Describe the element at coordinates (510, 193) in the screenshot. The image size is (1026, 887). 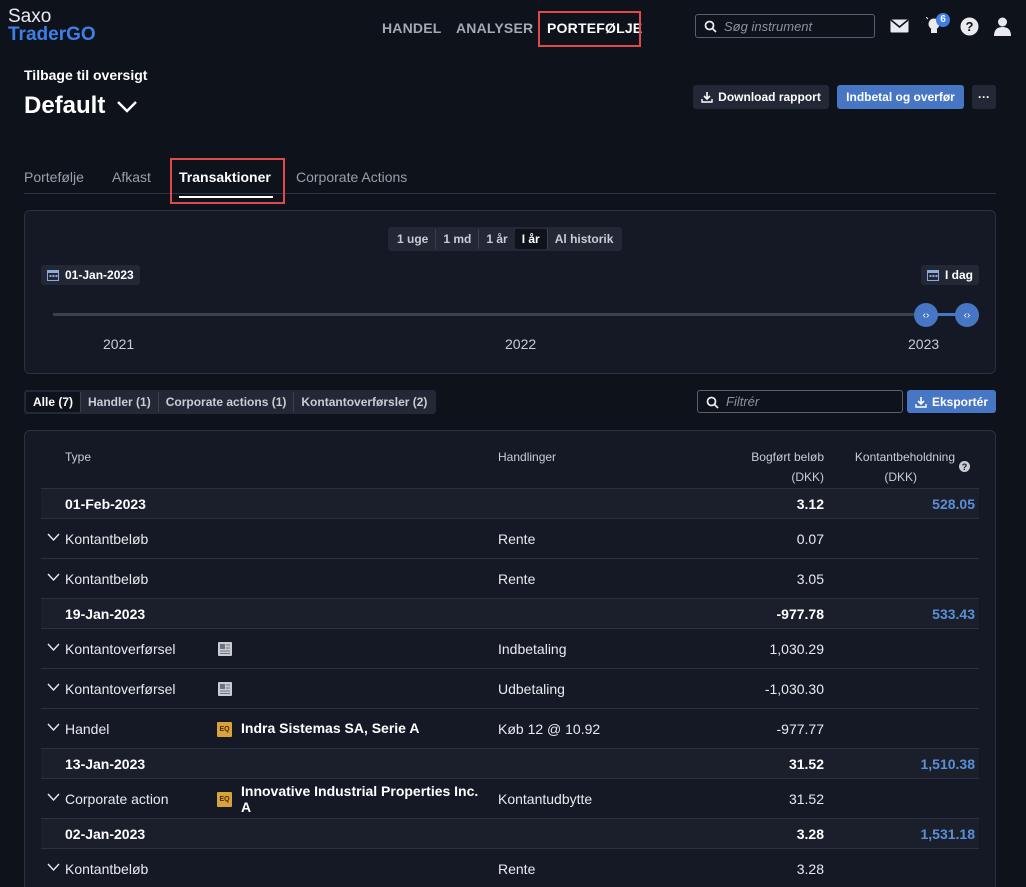
I see `tab-divider` at that location.